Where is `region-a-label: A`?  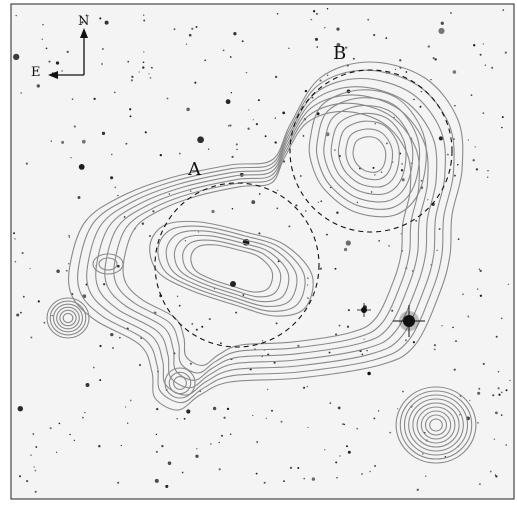
region-a-label: A is located at coordinates (194, 169).